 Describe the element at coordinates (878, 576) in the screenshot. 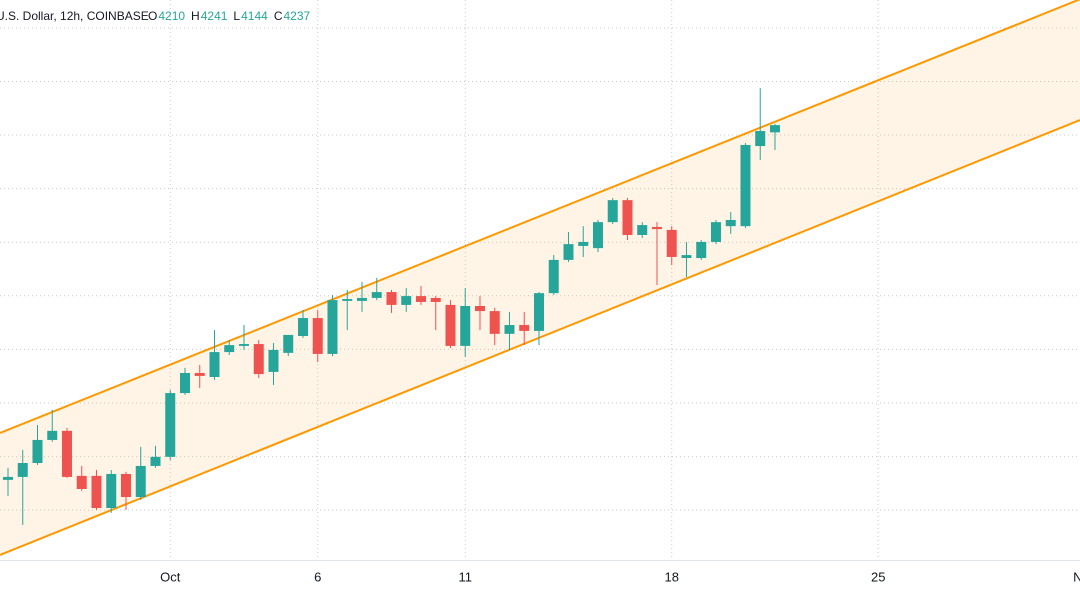

I see `x-tick-label: 25` at that location.